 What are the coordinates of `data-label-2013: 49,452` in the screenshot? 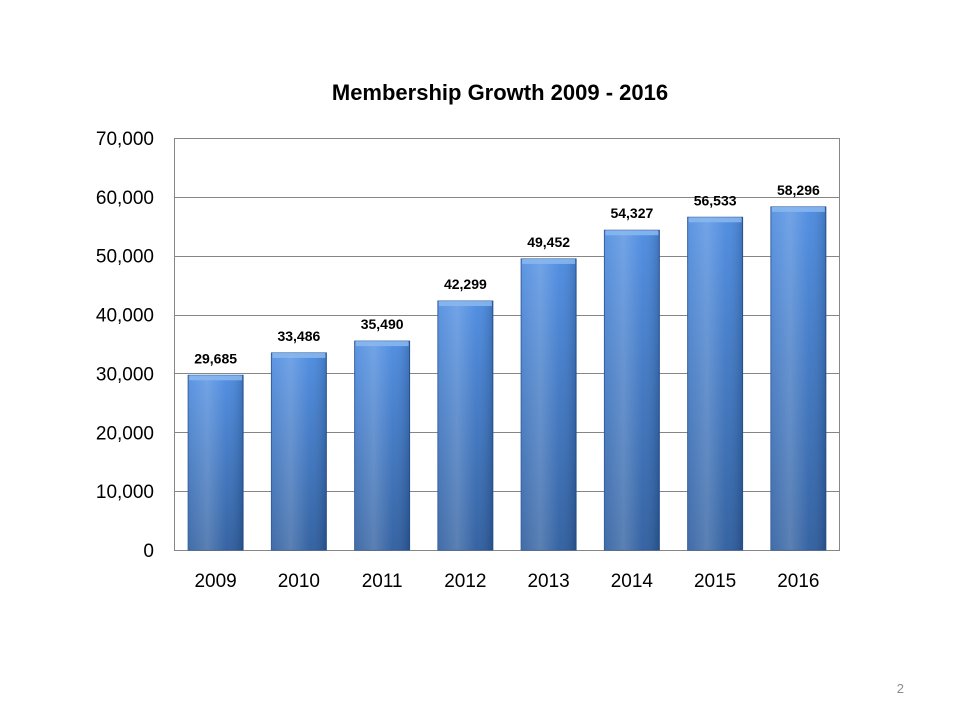 It's located at (548, 242).